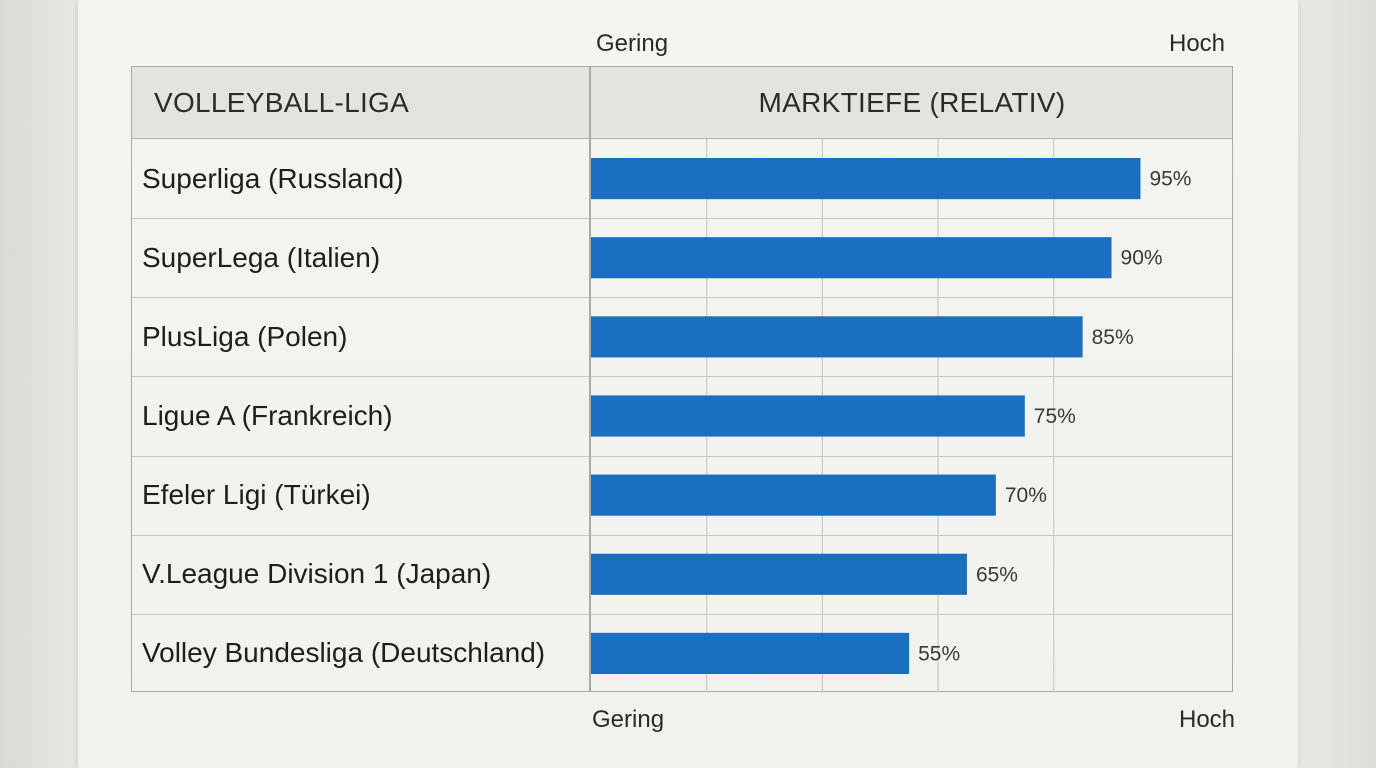  What do you see at coordinates (682, 103) in the screenshot?
I see `table-header-row: VOLLEYBALL-LIGA MARKTIEFE (RELATIV)` at bounding box center [682, 103].